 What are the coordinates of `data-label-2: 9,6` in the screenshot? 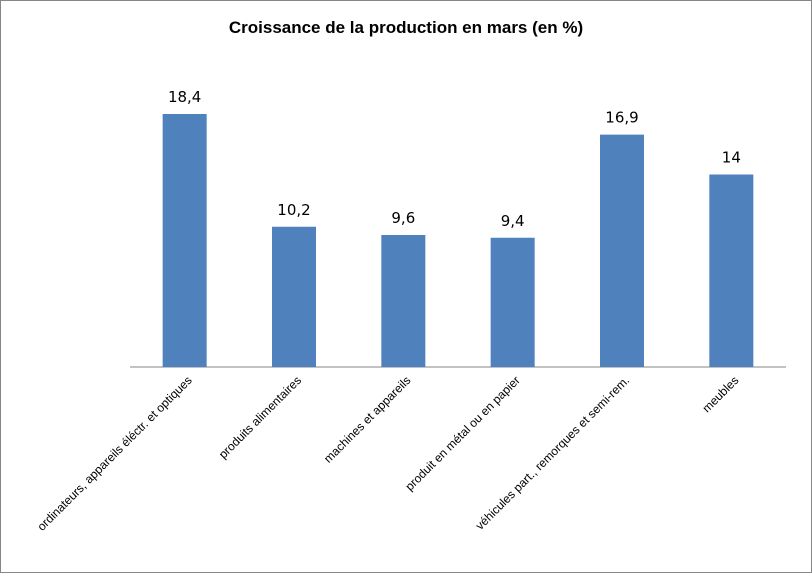 It's located at (403, 218).